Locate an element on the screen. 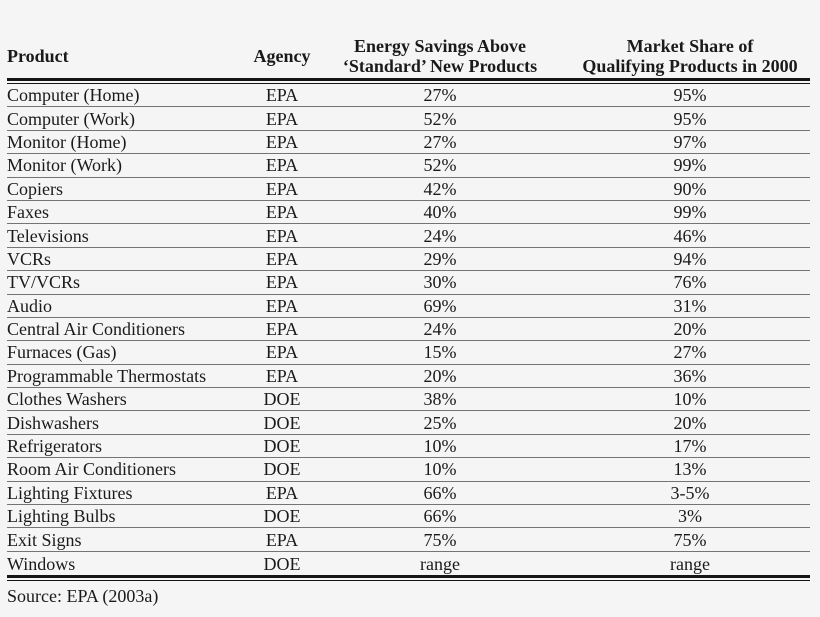  table-row: Computer (Home) EPA 27% 95% is located at coordinates (408, 96).